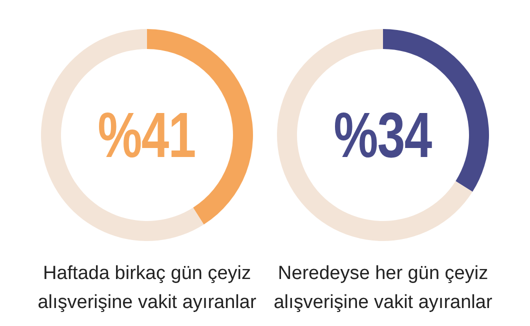 This screenshot has height=326, width=530. What do you see at coordinates (383, 288) in the screenshot?
I see `text: Neredeyse her gün çeyiz alışverişine vakit ayıranlar` at bounding box center [383, 288].